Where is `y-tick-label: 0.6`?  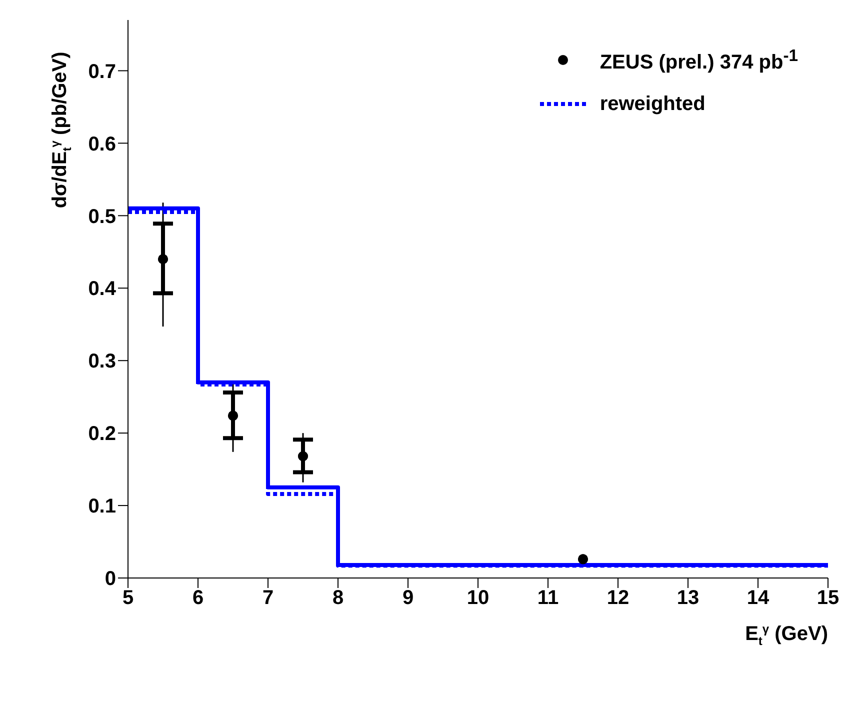 y-tick-label: 0.6 is located at coordinates (102, 144).